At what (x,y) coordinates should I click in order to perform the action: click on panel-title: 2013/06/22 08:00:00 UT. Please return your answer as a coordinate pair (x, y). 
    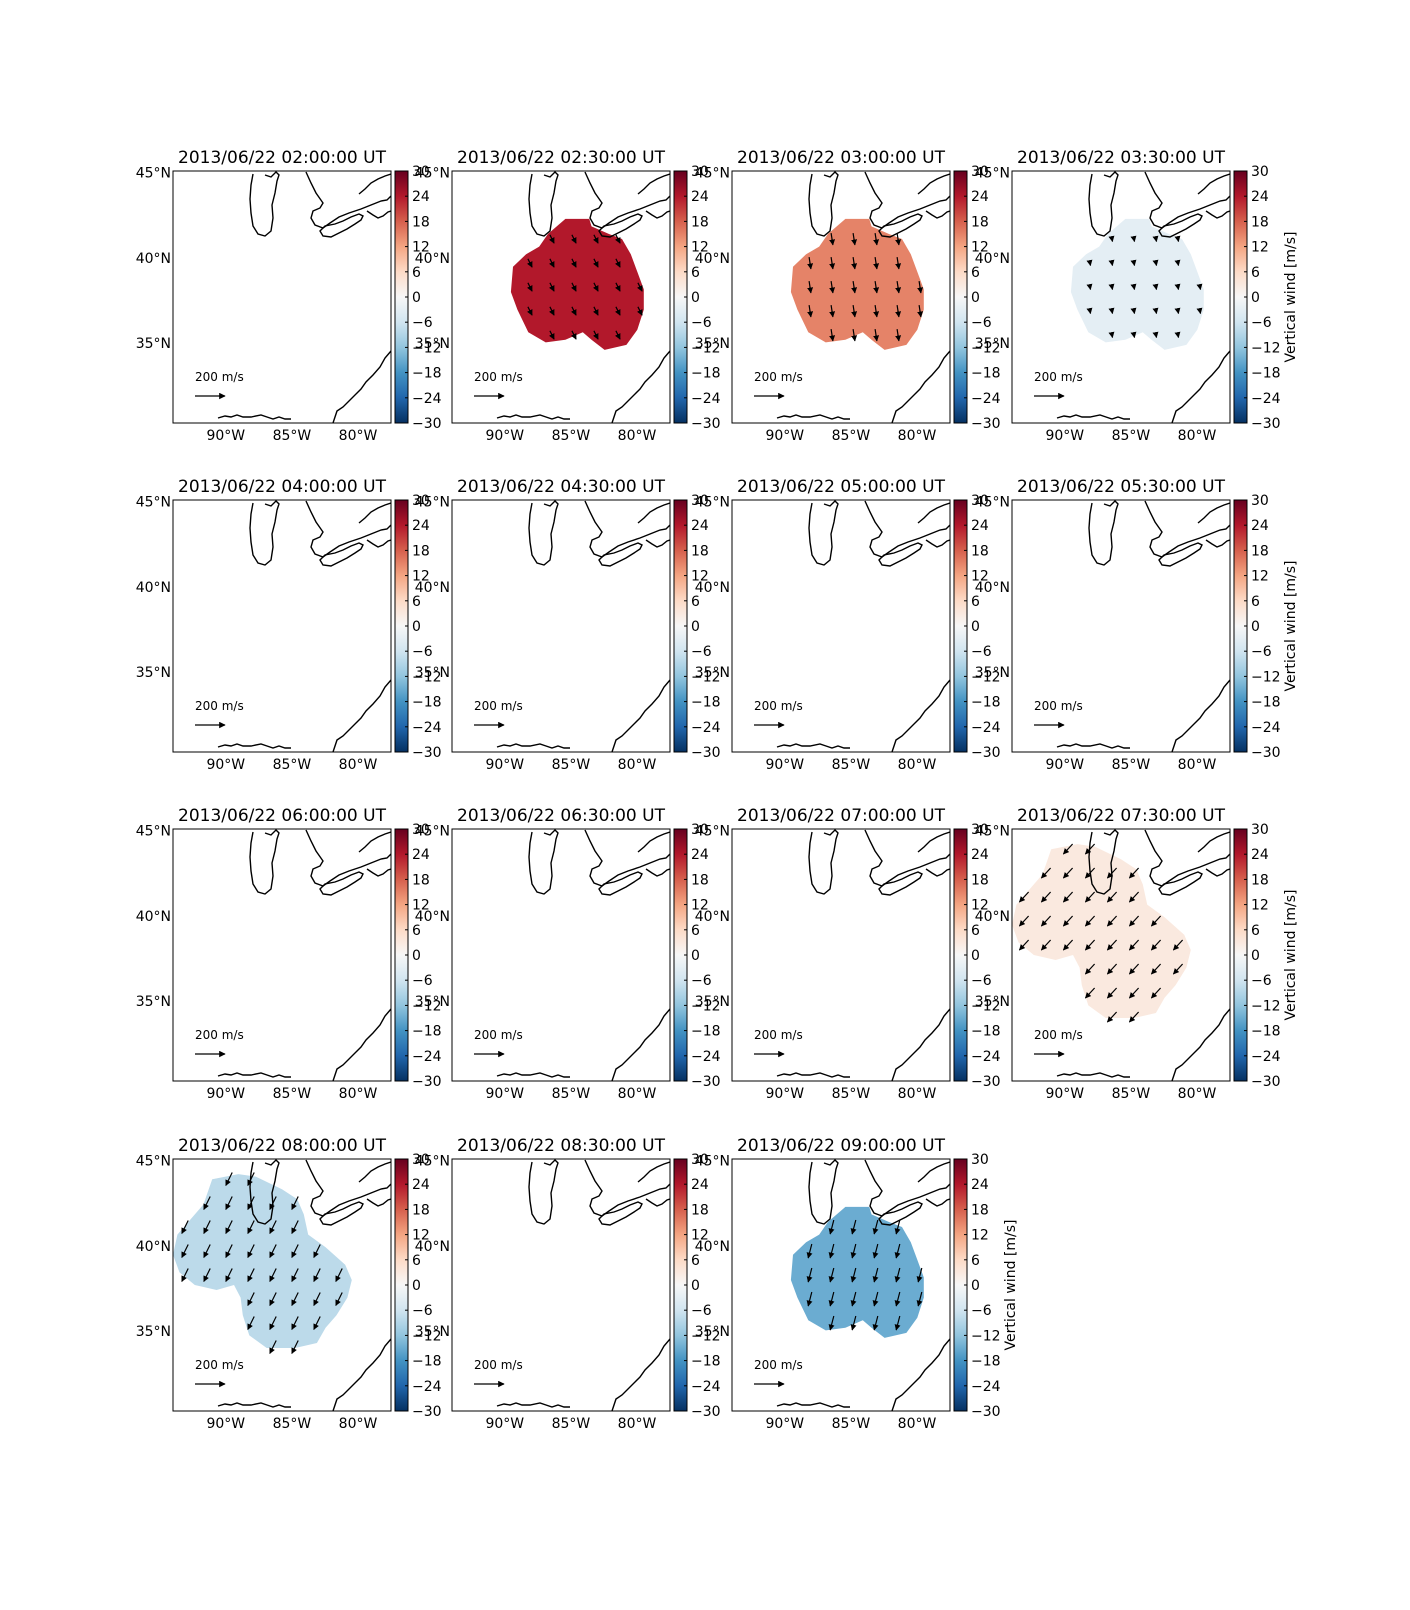
    Looking at the image, I should click on (282, 1146).